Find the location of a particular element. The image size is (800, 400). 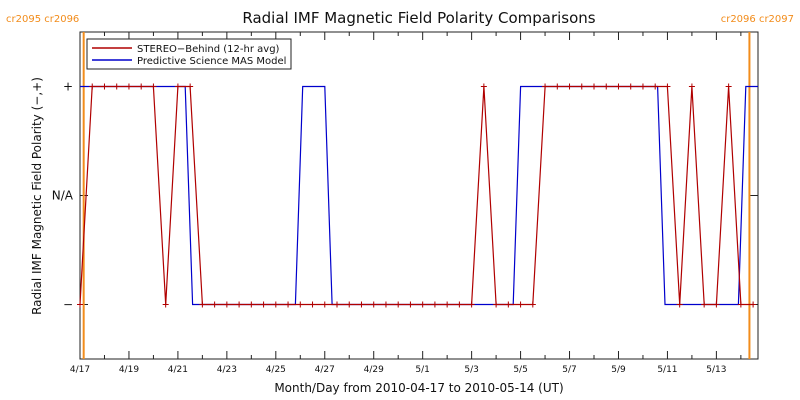

x-tick-label: 4/25 is located at coordinates (276, 370).